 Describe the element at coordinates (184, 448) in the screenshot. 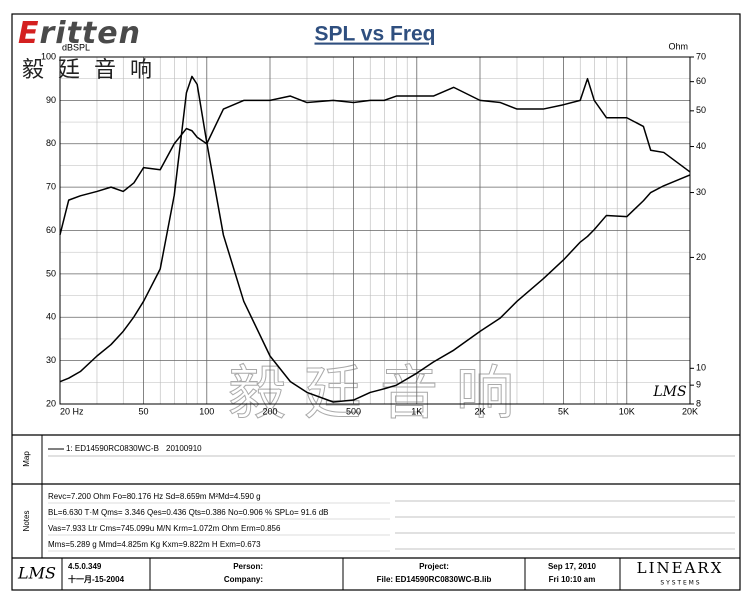

I see `legend-date: 20100910` at that location.